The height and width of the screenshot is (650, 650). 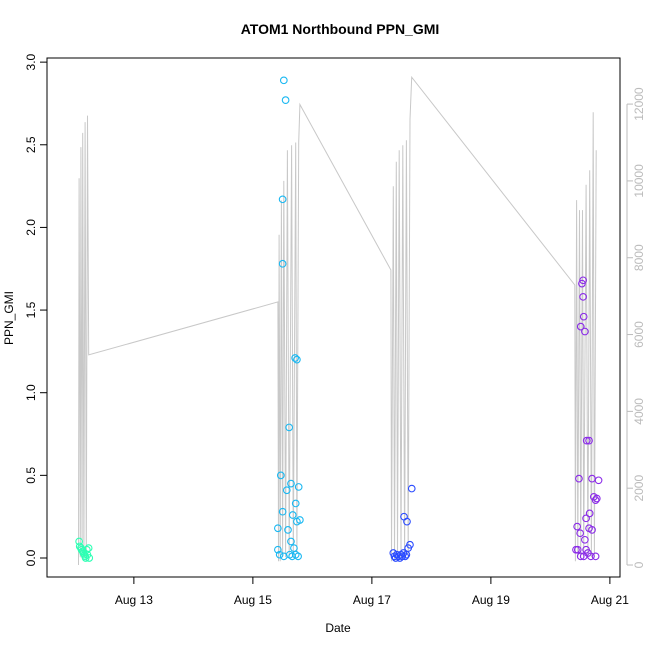 I want to click on x-tick-label: Aug 21, so click(x=610, y=600).